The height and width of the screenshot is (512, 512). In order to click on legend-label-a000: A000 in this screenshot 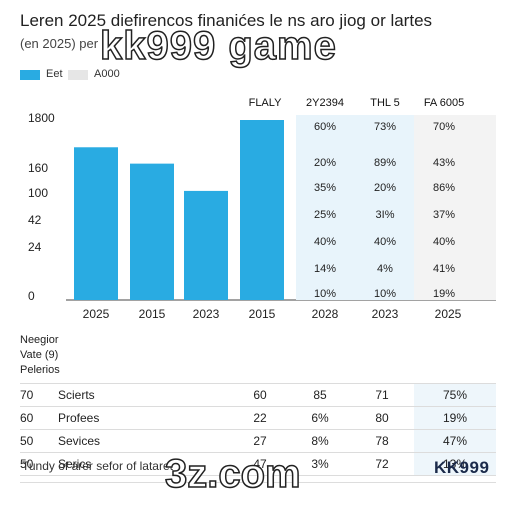, I will do `click(107, 74)`.